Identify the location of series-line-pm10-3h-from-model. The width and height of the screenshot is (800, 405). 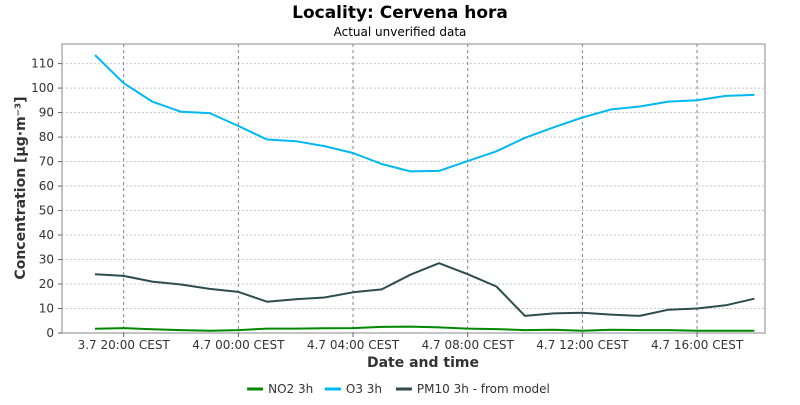
(424, 289).